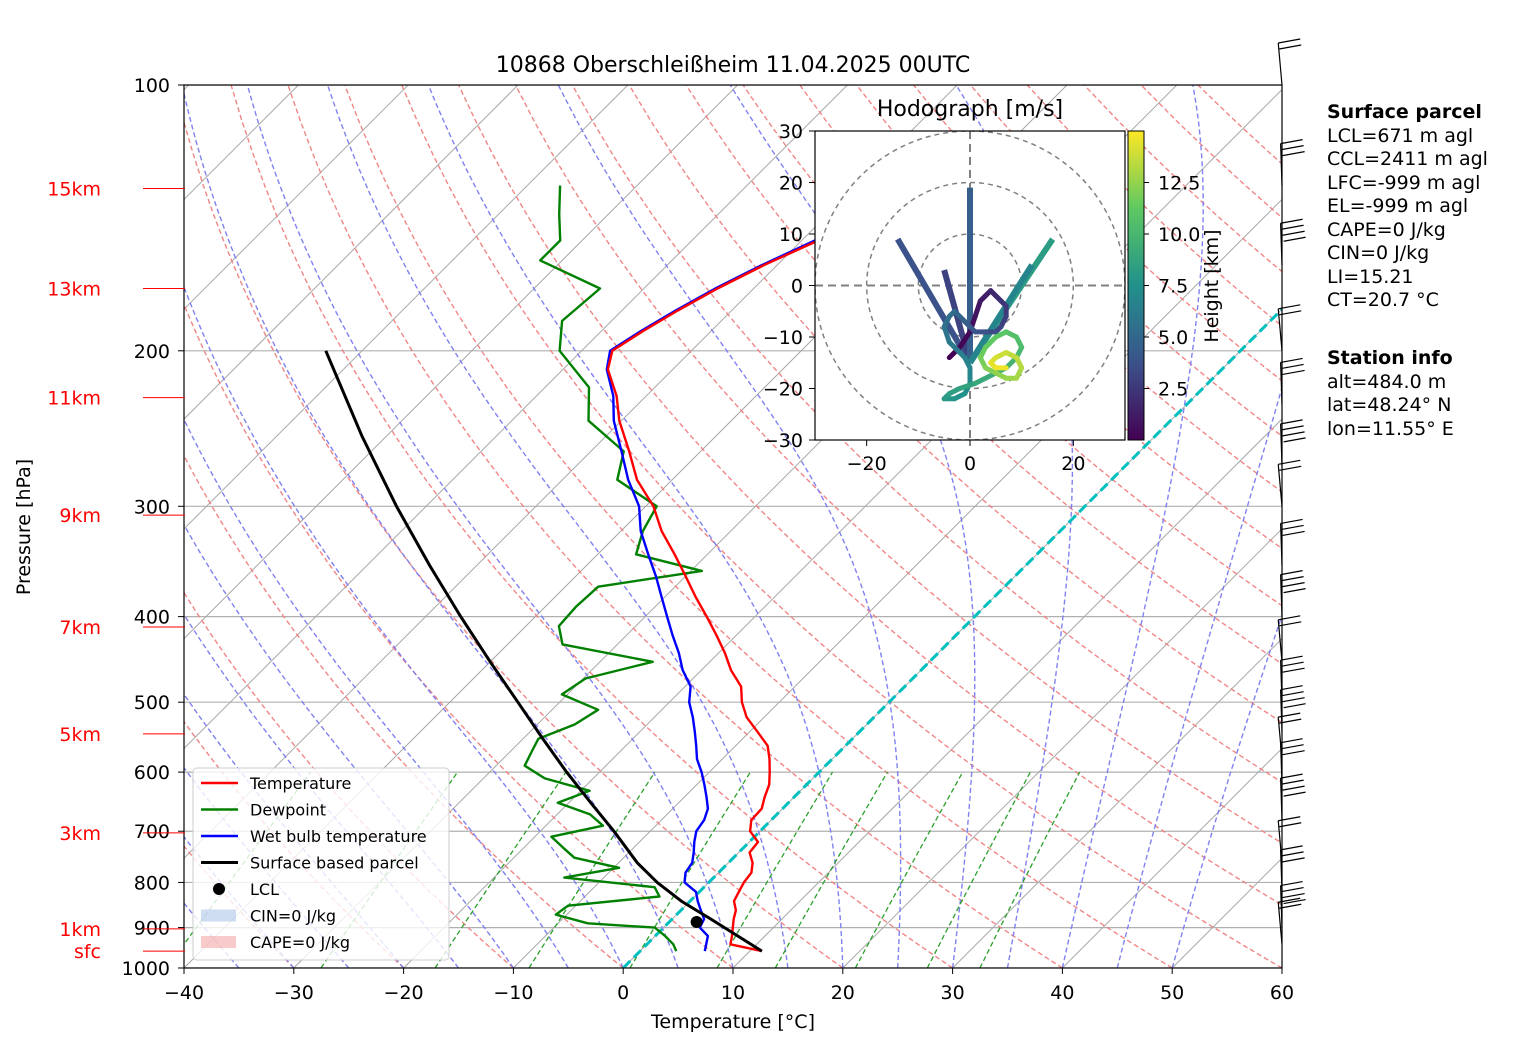 The width and height of the screenshot is (1517, 1054). I want to click on hodograph-ring, so click(970, 285).